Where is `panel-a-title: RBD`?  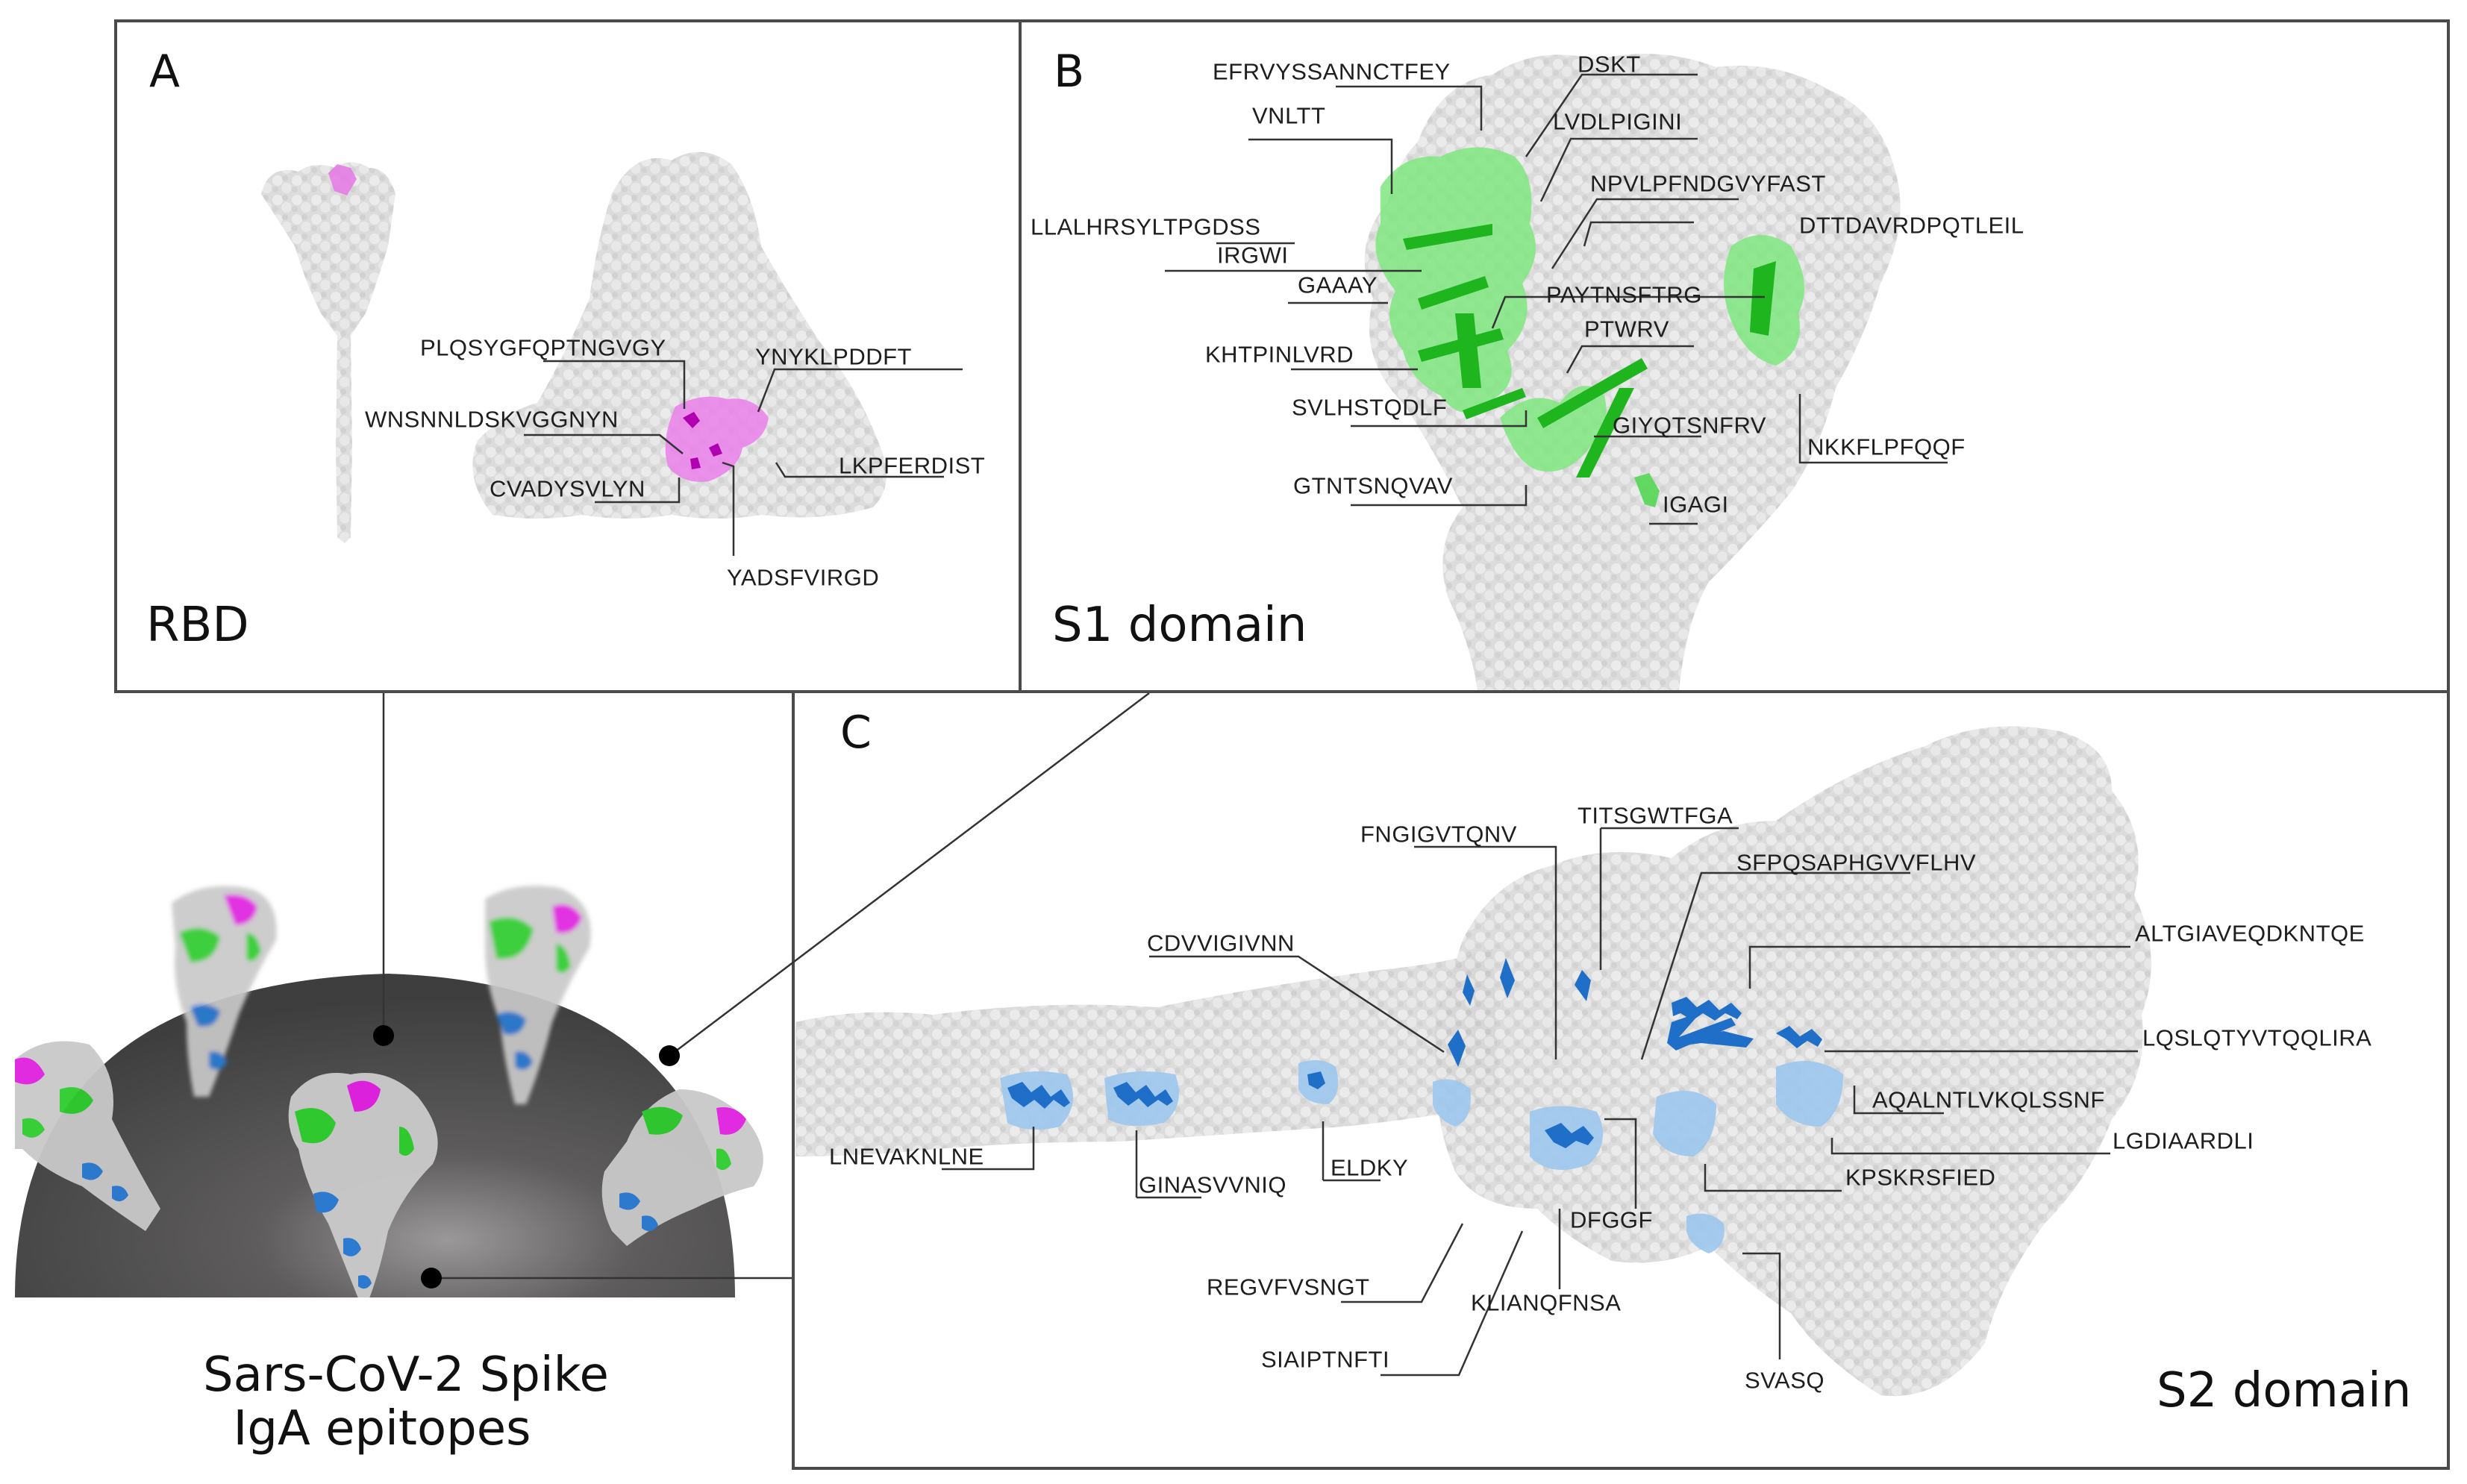 panel-a-title: RBD is located at coordinates (197, 625).